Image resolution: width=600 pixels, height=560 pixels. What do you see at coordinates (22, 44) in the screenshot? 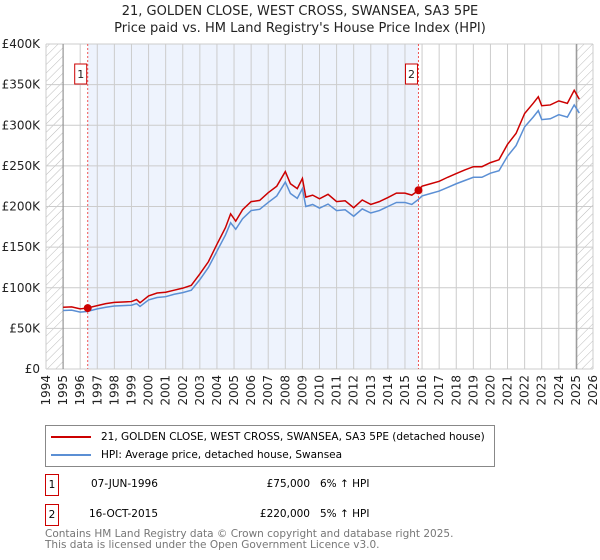
I see `y-tick-label: £400K` at bounding box center [22, 44].